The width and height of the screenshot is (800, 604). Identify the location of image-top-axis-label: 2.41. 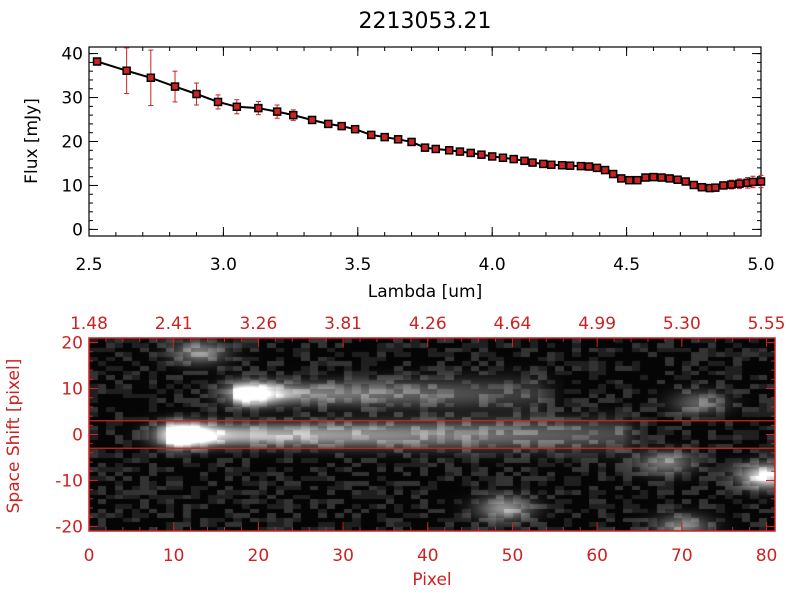
(174, 324).